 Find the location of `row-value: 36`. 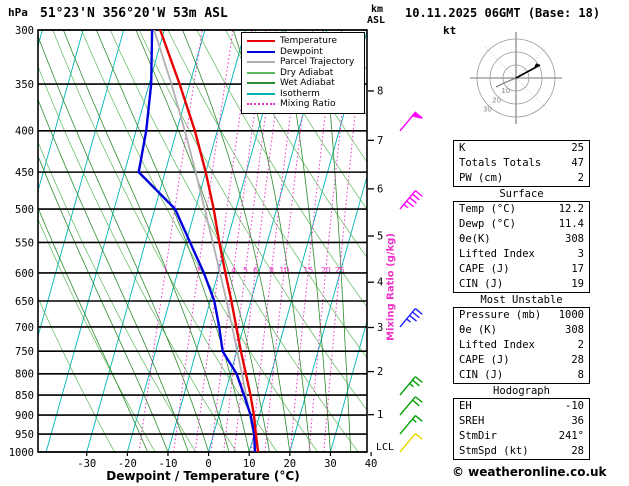

row-value: 36 is located at coordinates (577, 421).